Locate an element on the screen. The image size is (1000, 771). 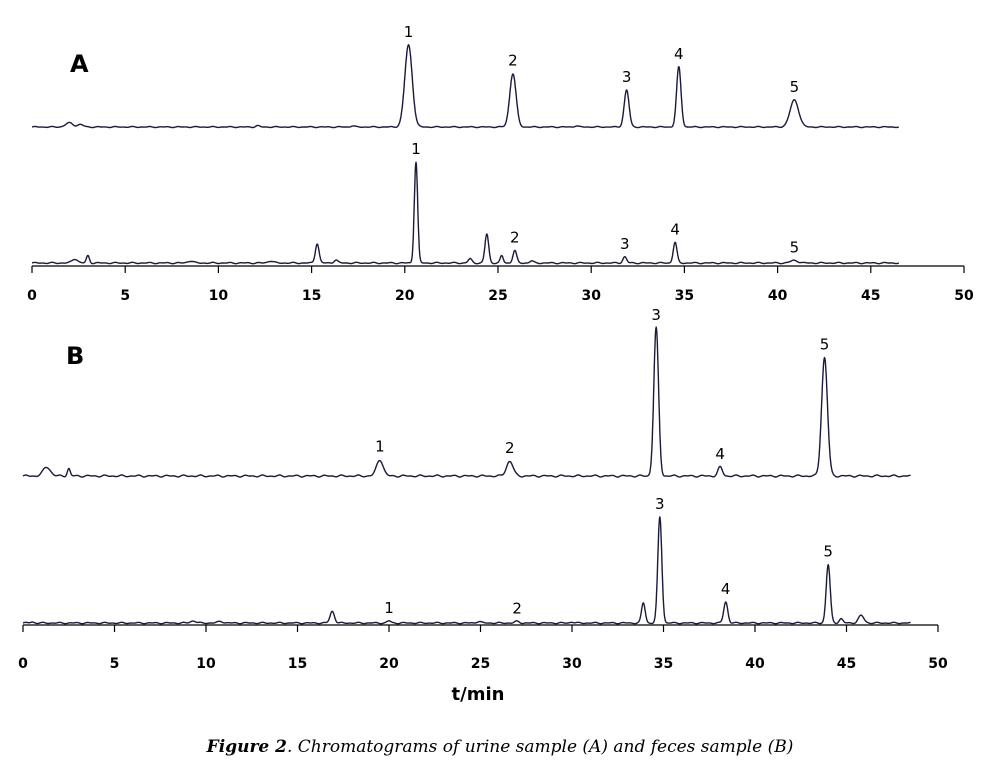
panel-a-upper-chromatogram: 1 2 3 4 5 is located at coordinates (465, 76).